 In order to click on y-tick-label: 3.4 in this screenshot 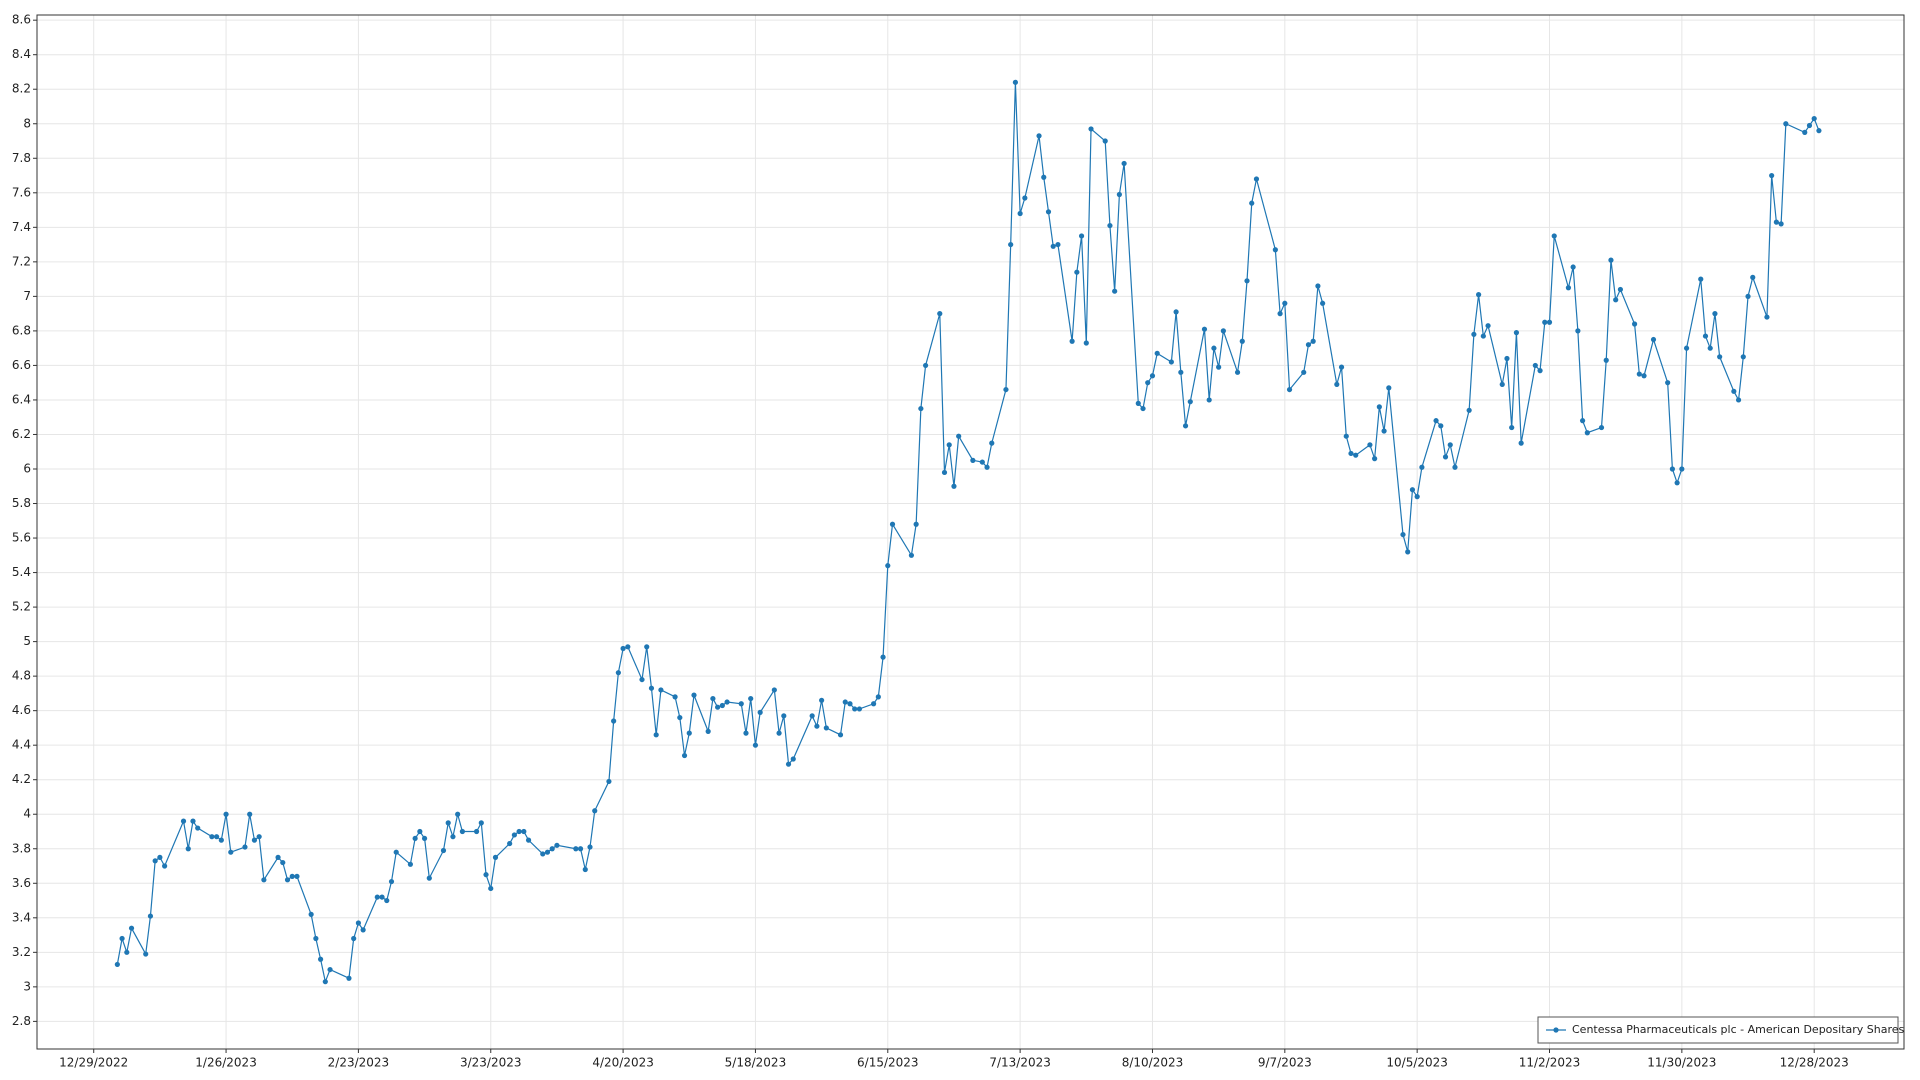, I will do `click(21, 917)`.